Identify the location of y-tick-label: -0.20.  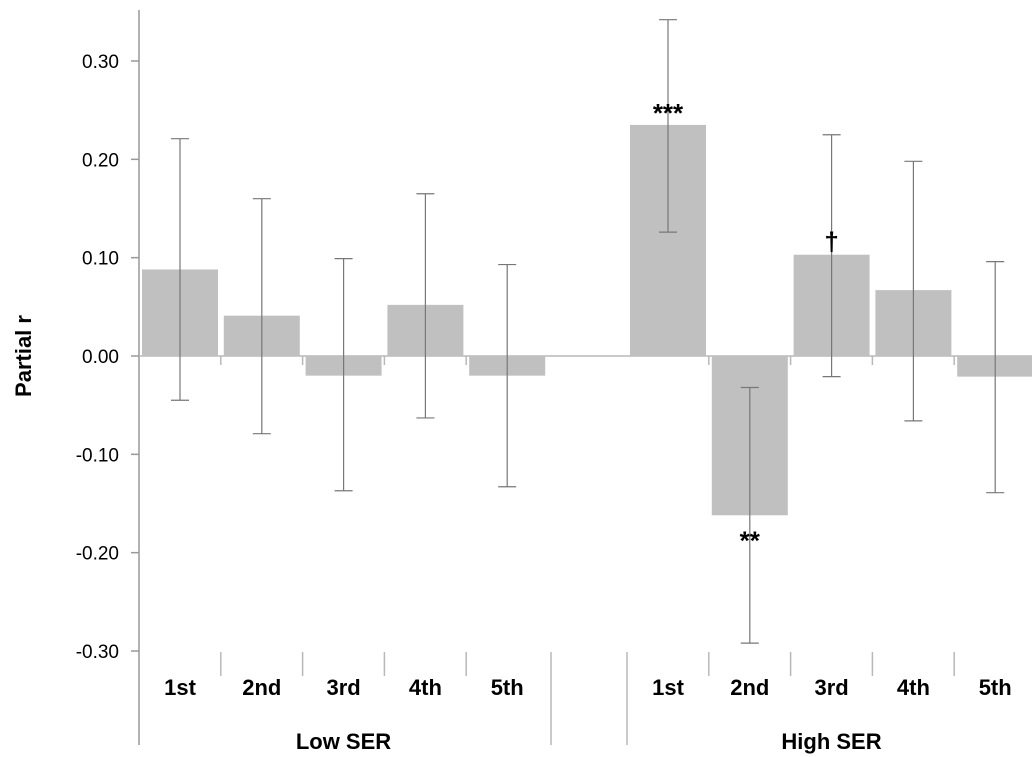
(97, 554).